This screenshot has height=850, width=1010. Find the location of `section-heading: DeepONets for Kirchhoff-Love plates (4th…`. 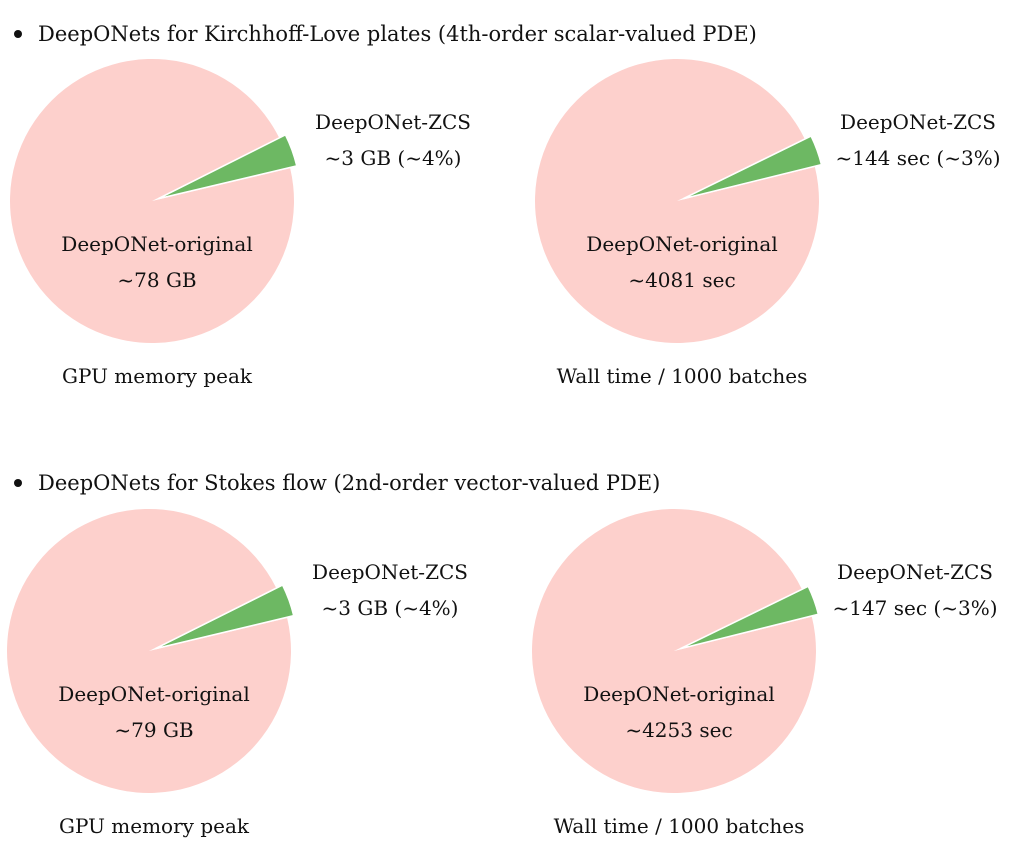

section-heading: DeepONets for Kirchhoff-Love plates (4th… is located at coordinates (378, 34).